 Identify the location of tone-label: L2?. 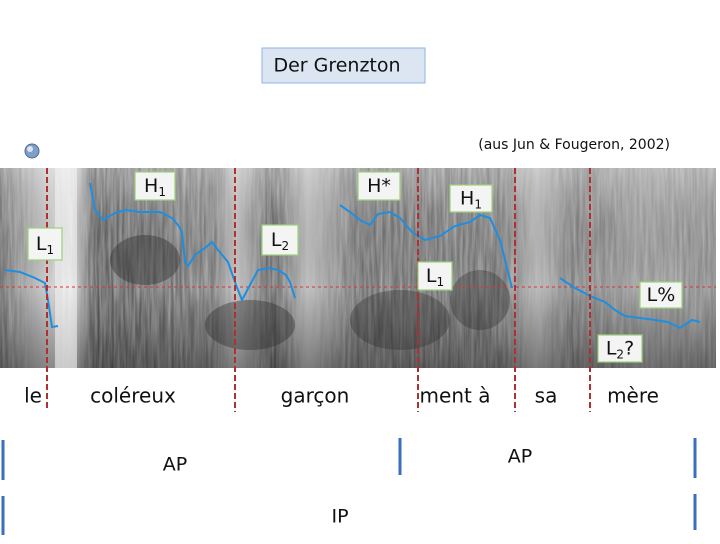
(620, 349).